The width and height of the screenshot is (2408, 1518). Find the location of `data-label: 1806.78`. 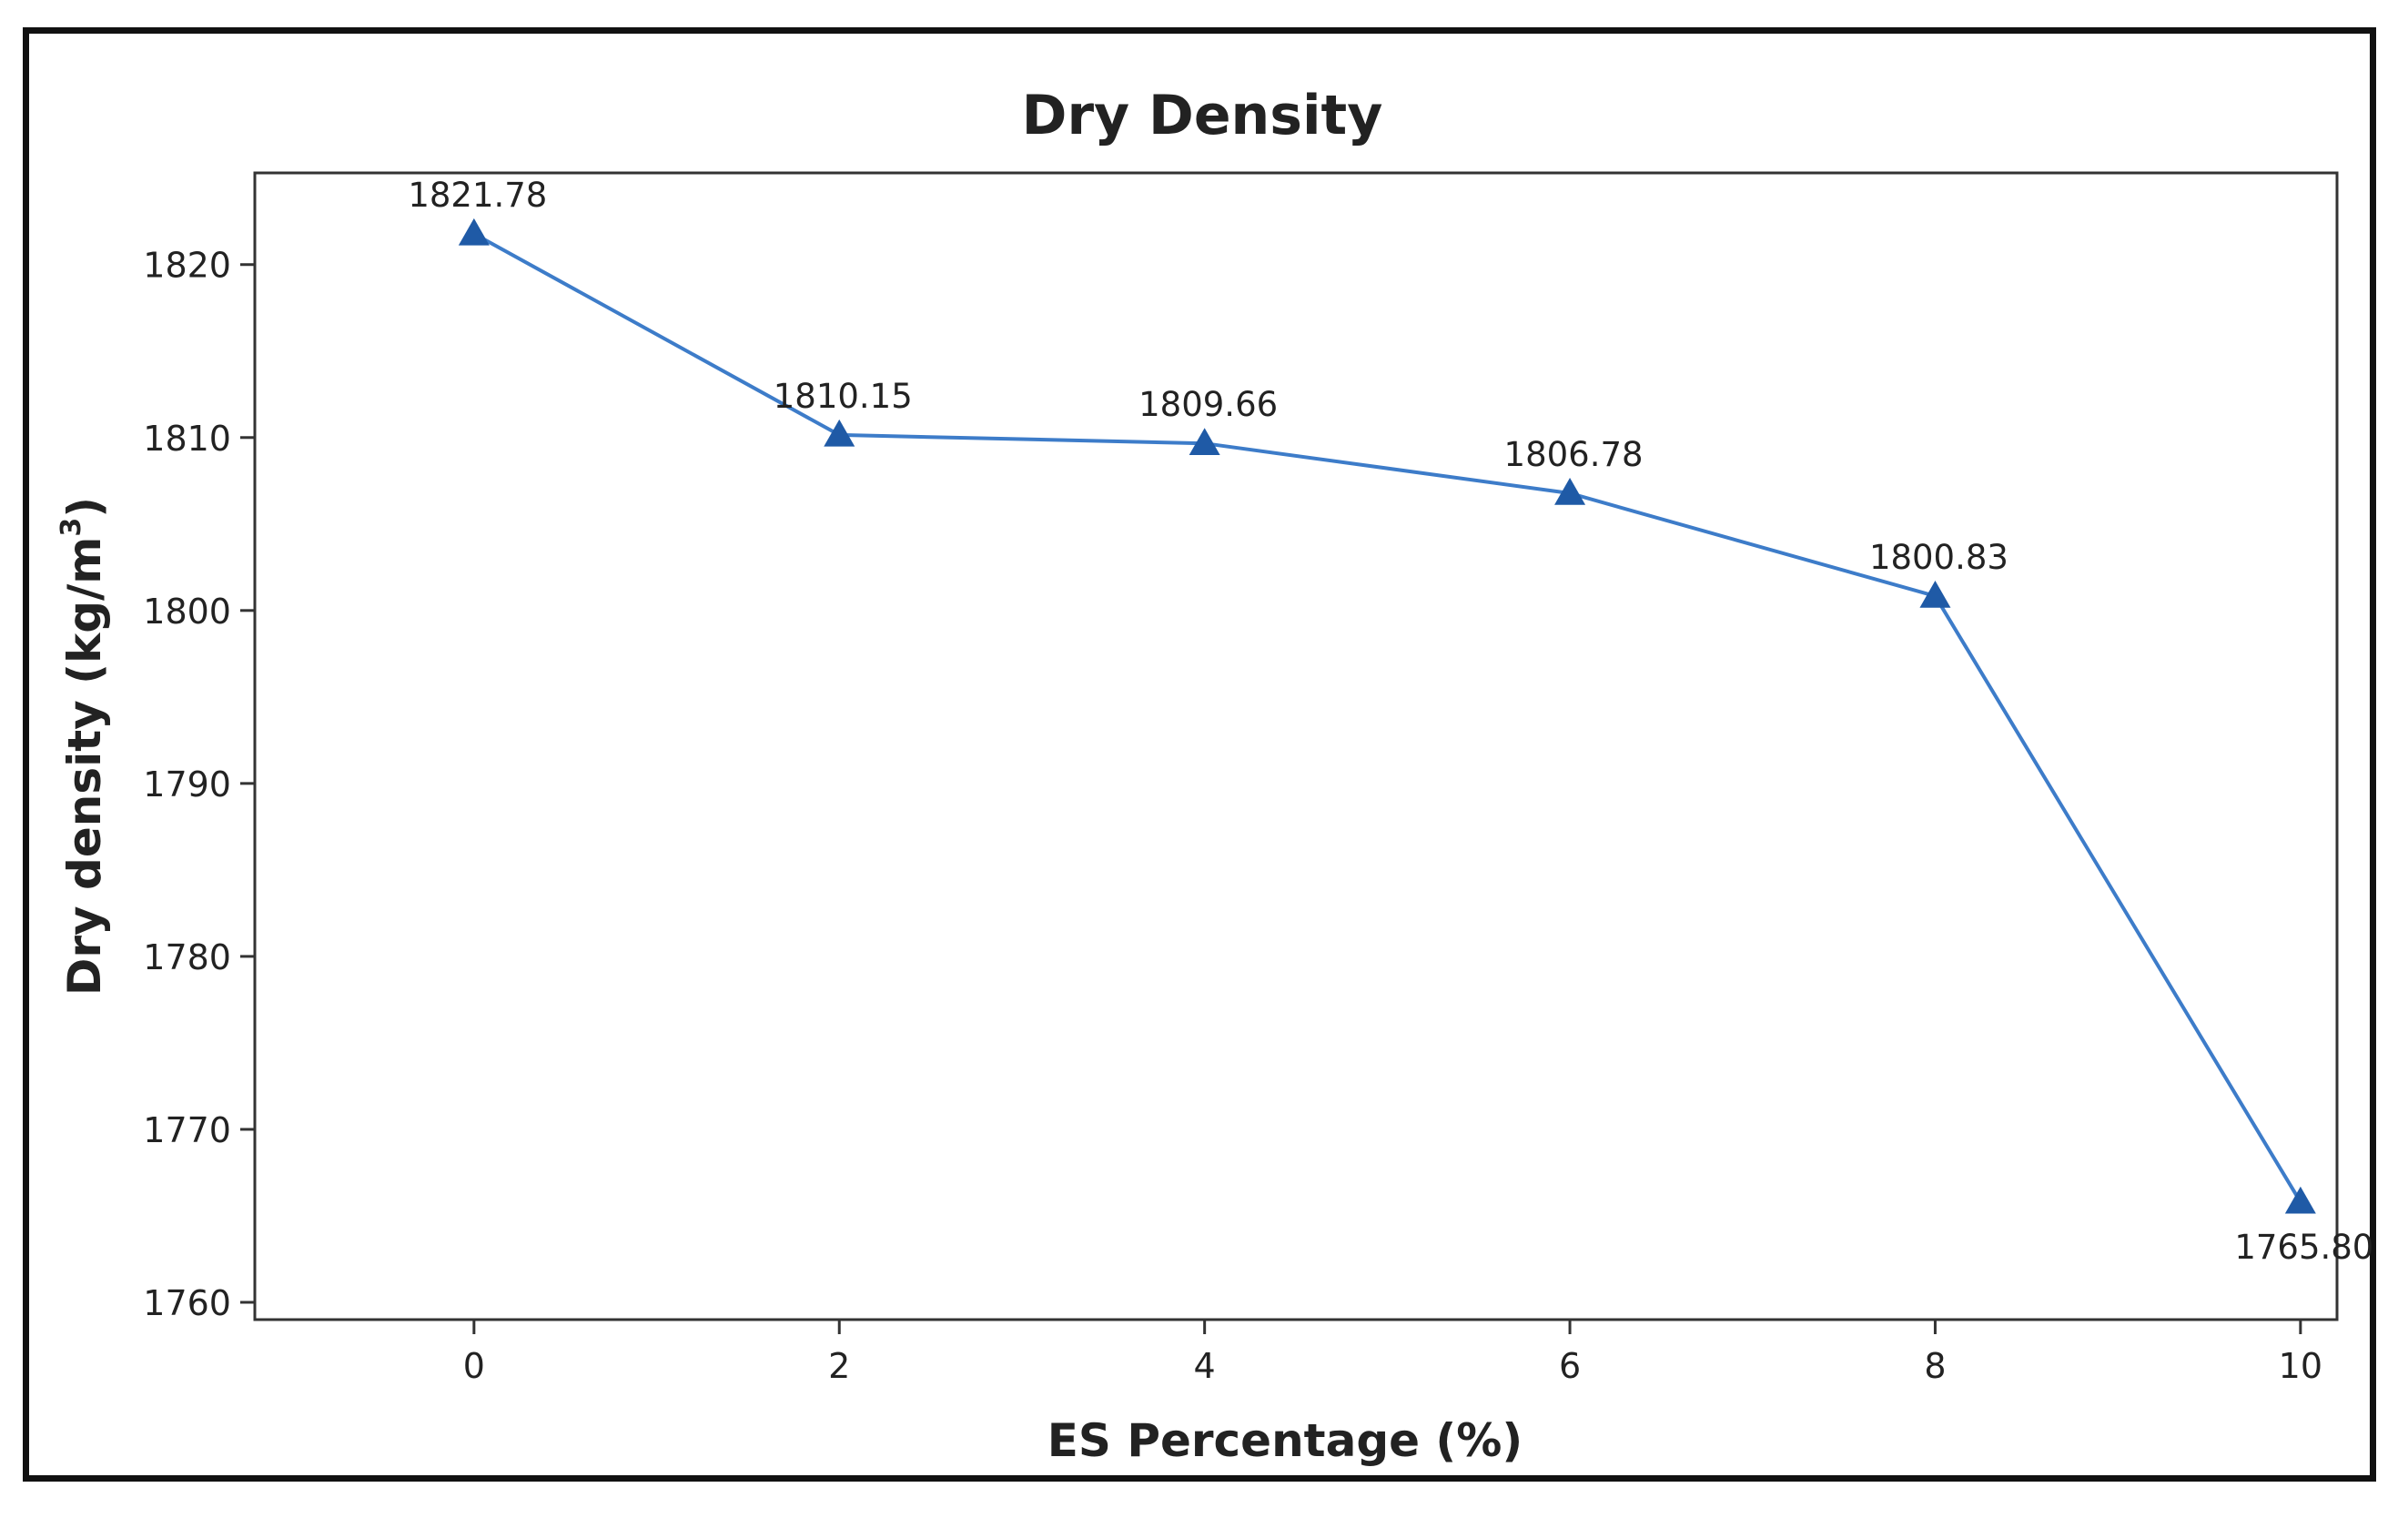

data-label: 1806.78 is located at coordinates (1574, 455).